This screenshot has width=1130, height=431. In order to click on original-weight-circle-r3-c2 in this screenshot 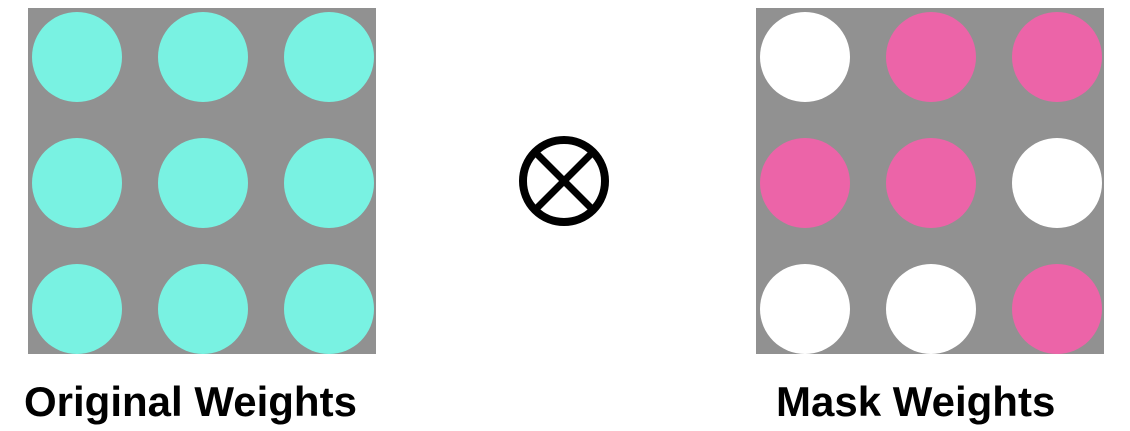, I will do `click(203, 309)`.